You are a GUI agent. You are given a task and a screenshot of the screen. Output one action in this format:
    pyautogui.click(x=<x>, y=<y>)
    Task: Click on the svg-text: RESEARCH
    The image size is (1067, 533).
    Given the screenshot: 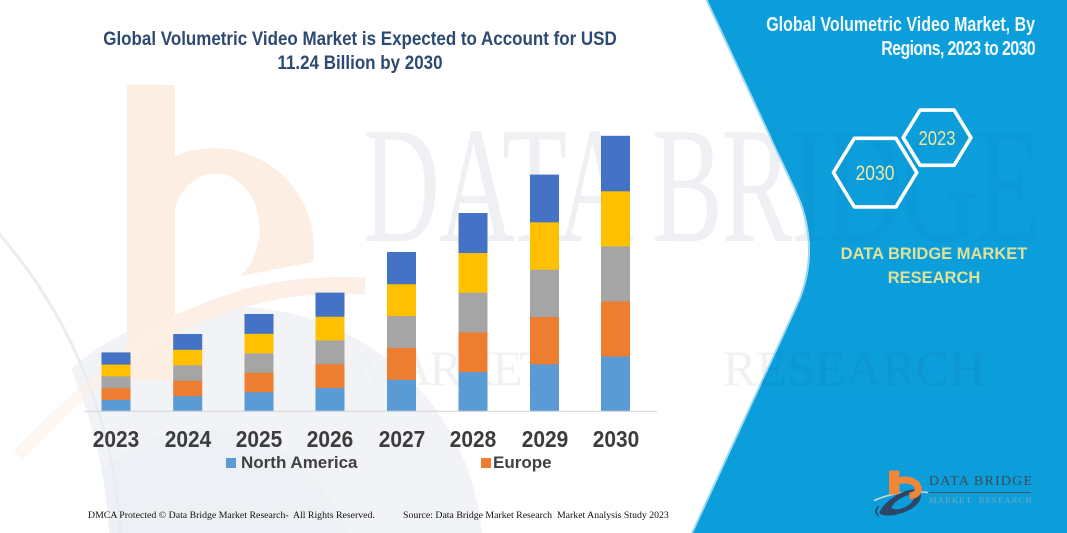 What is the action you would take?
    pyautogui.click(x=854, y=368)
    